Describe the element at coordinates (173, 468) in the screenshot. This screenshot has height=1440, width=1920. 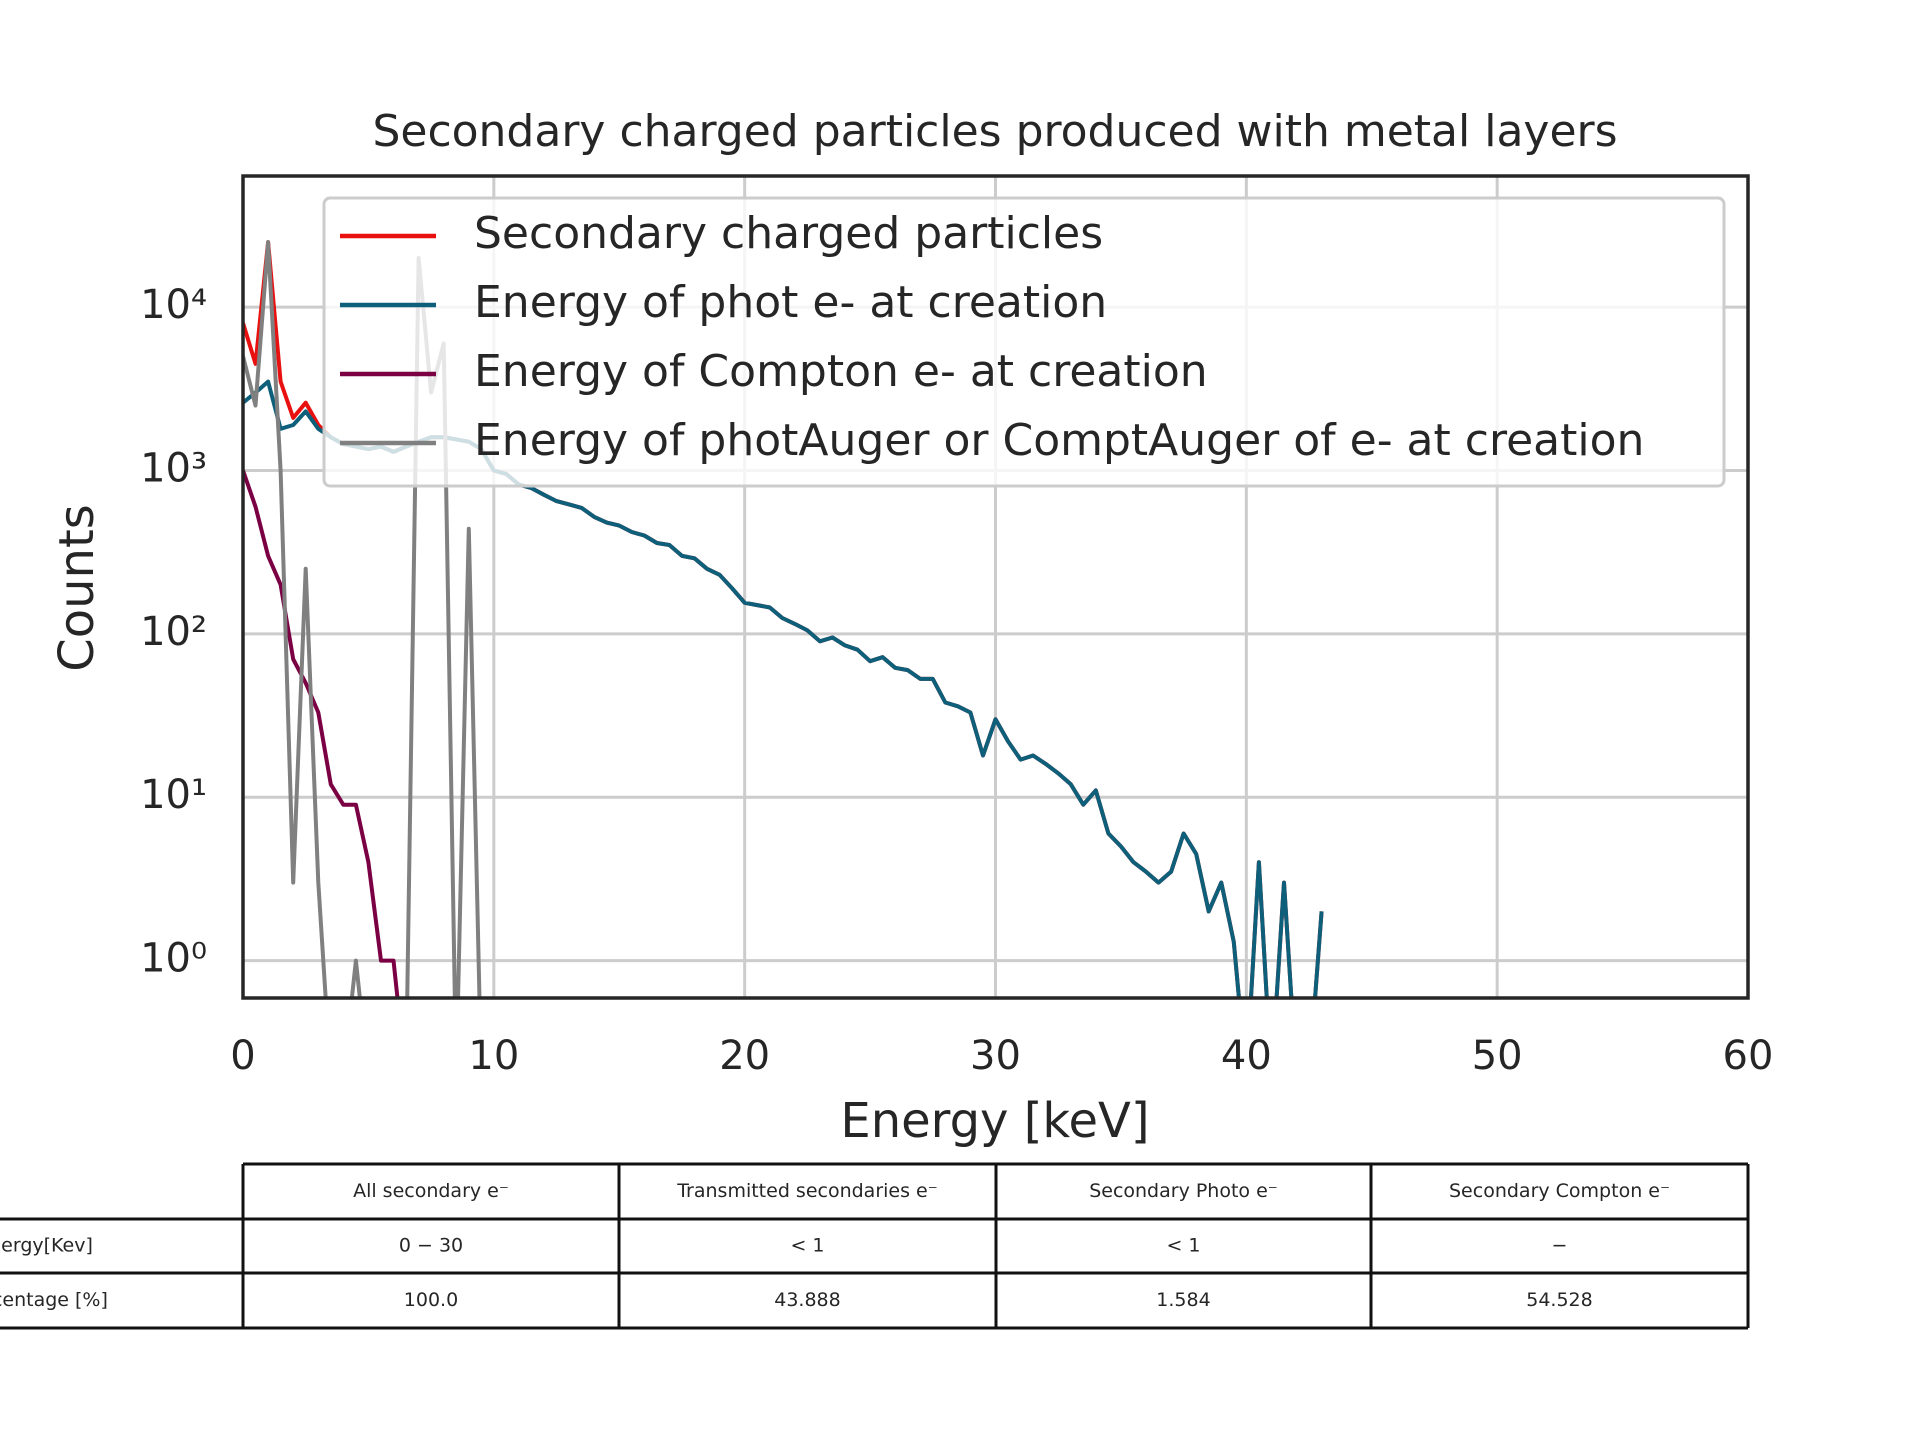
I see `y-tick-label: 10³` at that location.